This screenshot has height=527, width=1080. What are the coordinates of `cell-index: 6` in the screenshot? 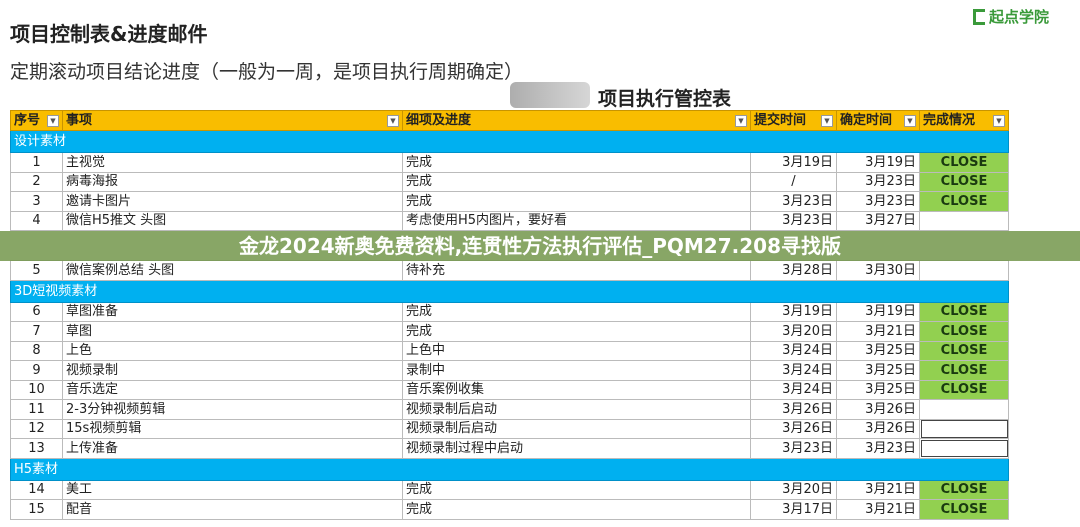 It's located at (36, 311).